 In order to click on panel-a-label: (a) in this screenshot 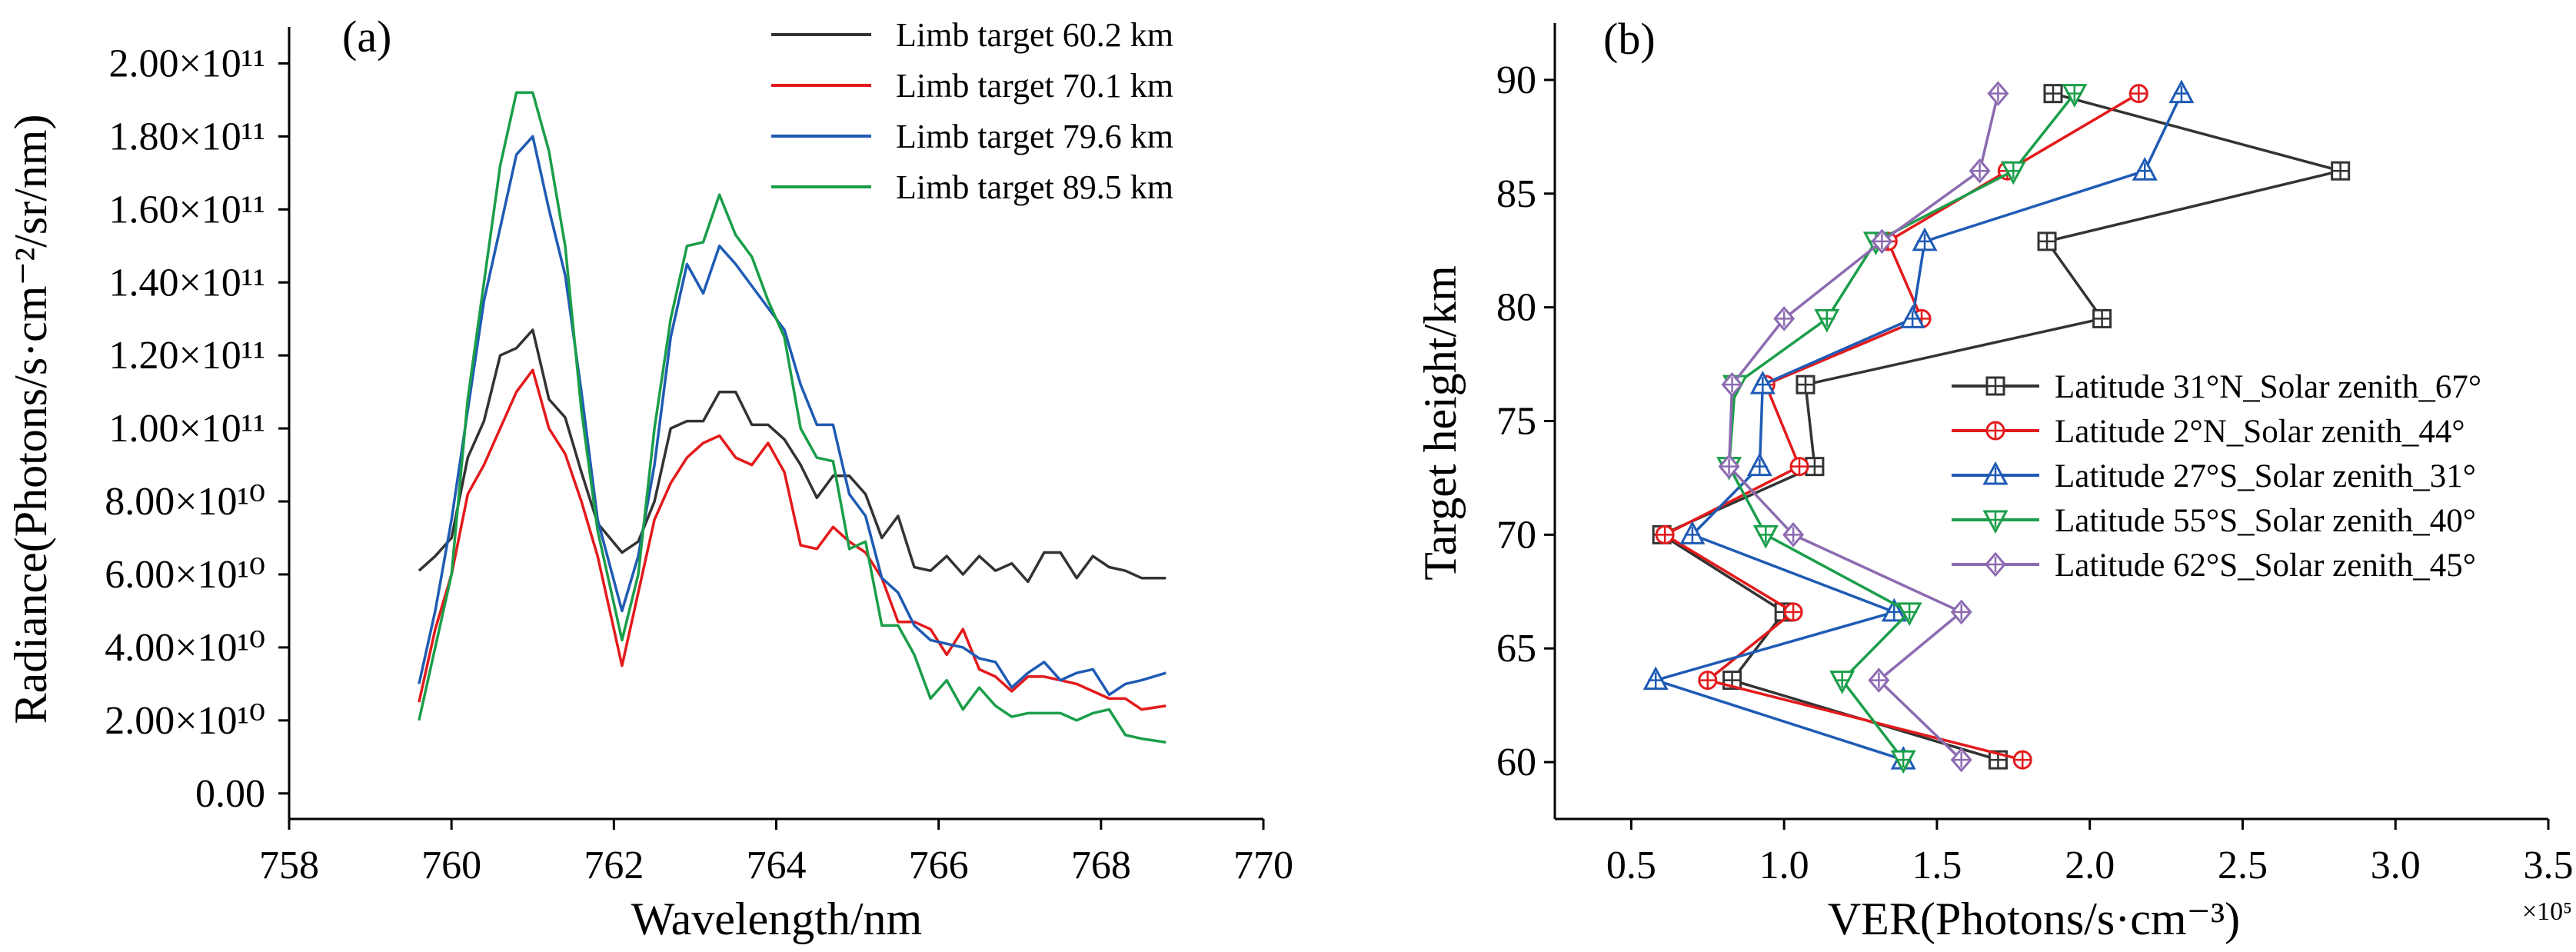, I will do `click(366, 37)`.